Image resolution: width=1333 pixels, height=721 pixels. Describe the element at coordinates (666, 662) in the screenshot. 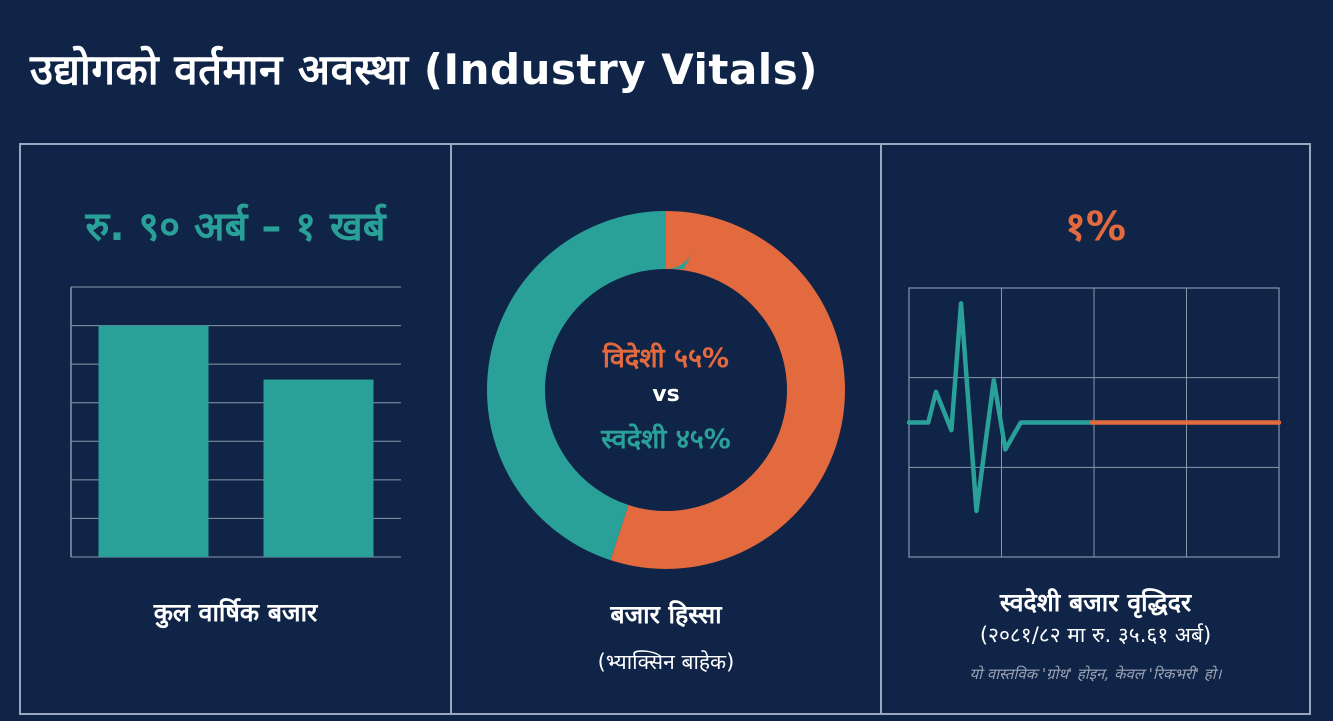

I see `market-share-sublabel: (भ्याक्सिन बाहेक)` at that location.